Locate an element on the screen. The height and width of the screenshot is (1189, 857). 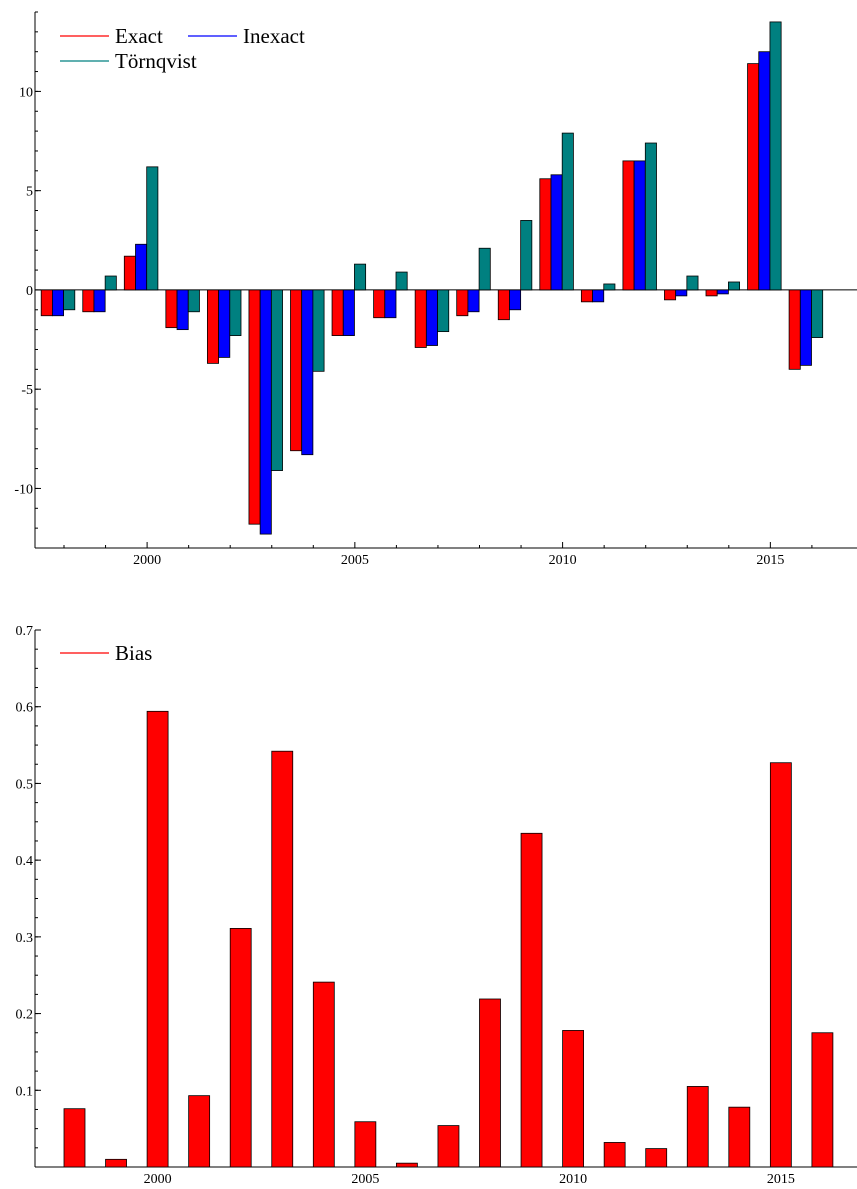
bar-bias-2008 is located at coordinates (490, 1083).